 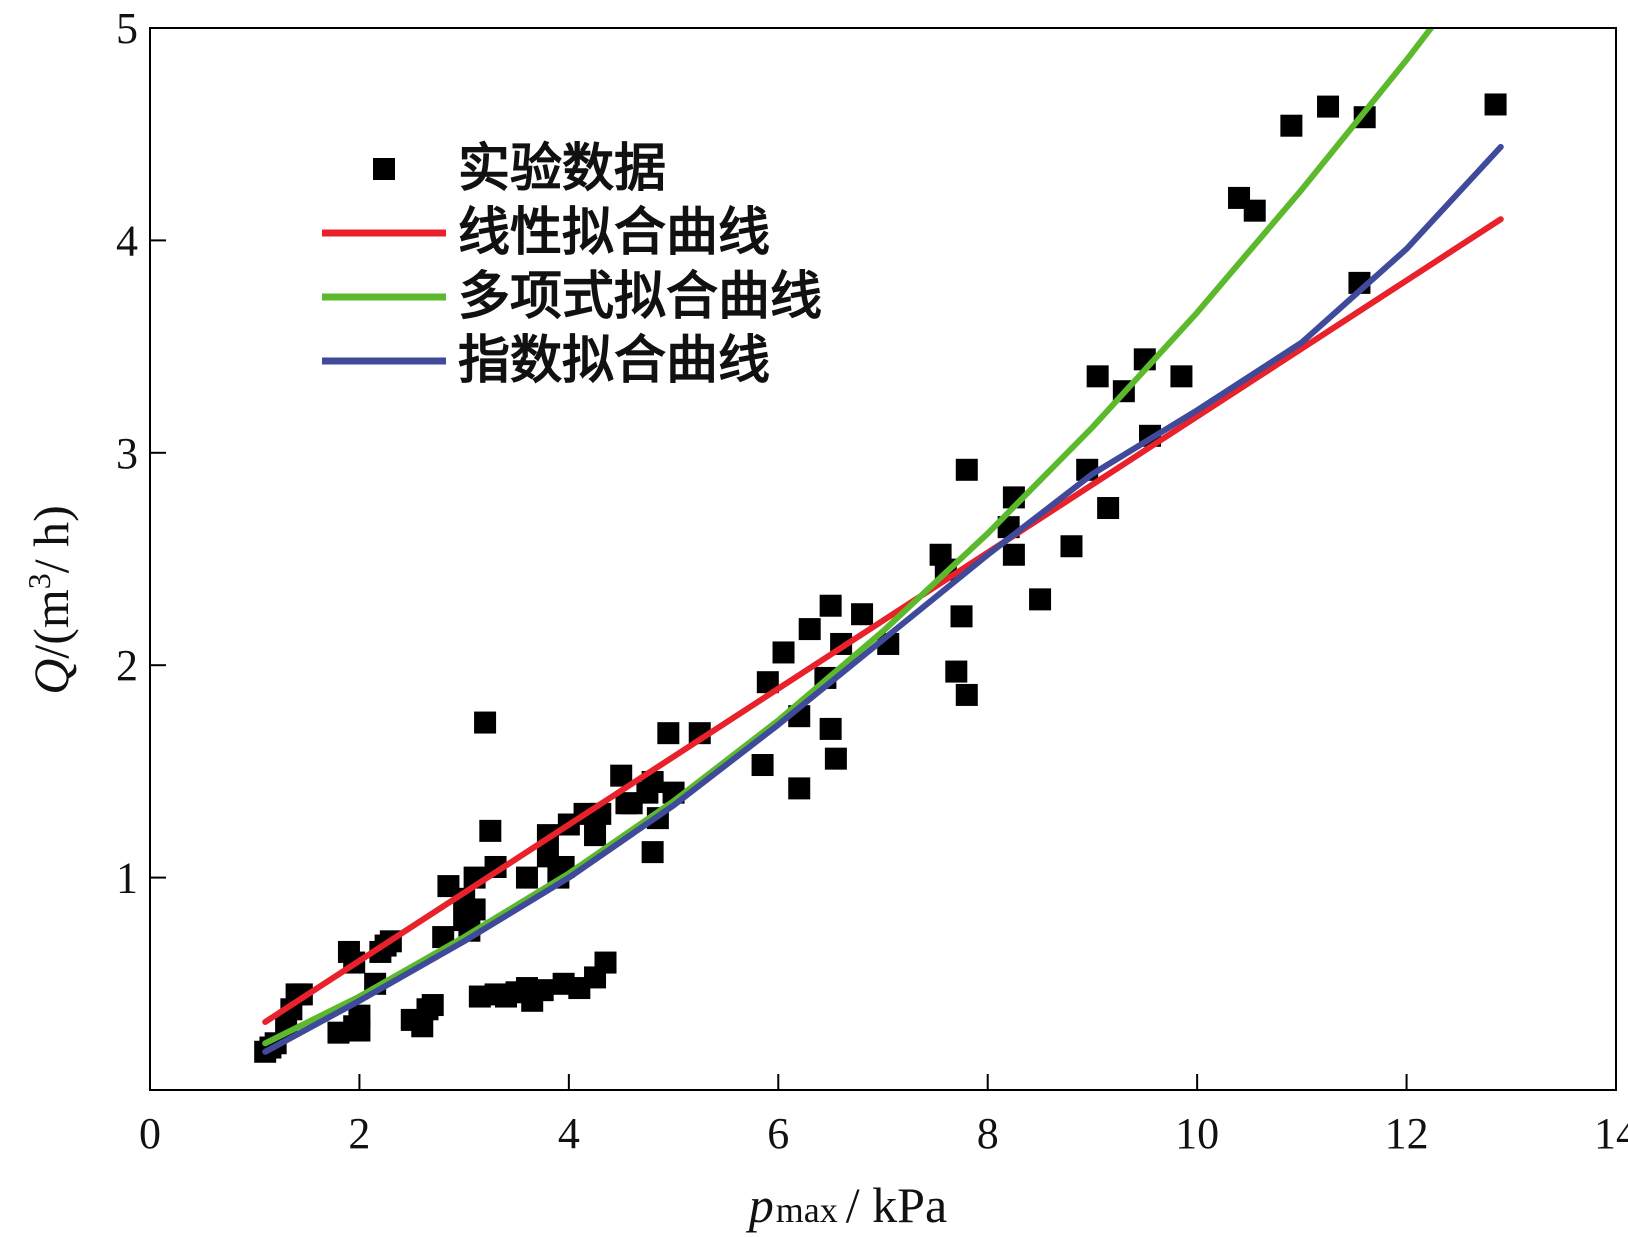 What do you see at coordinates (51, 624) in the screenshot?
I see `y-axis-label-unit-pre: /(m` at bounding box center [51, 624].